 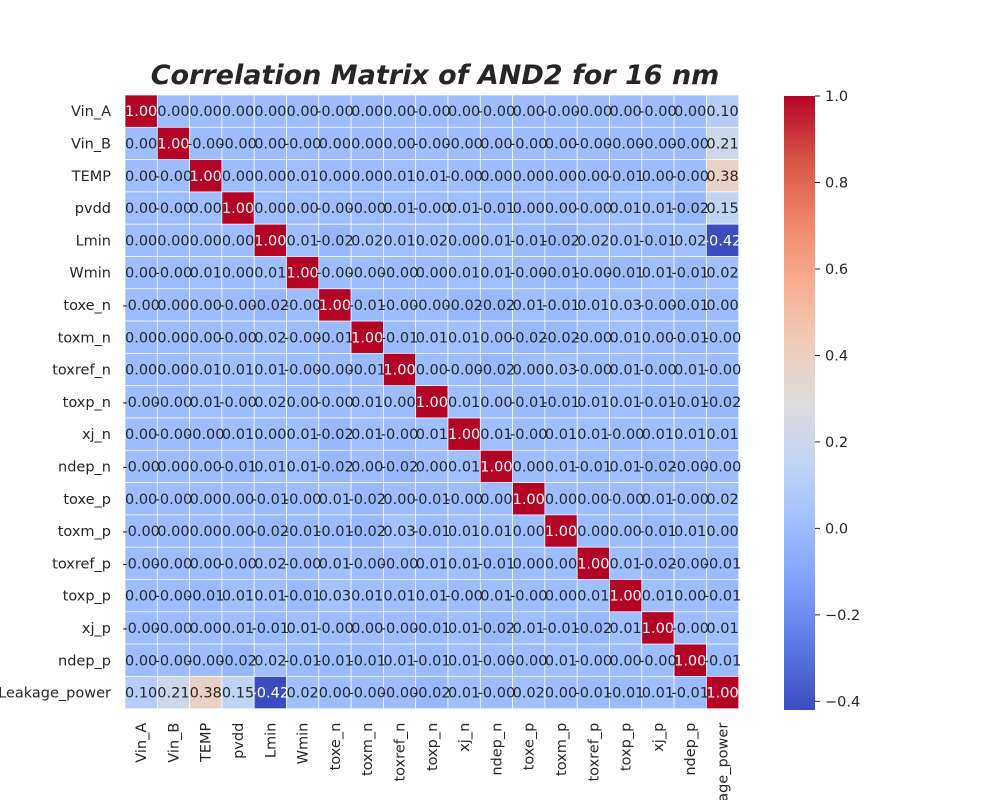 I want to click on cell-value-label: 0.15, so click(x=722, y=209).